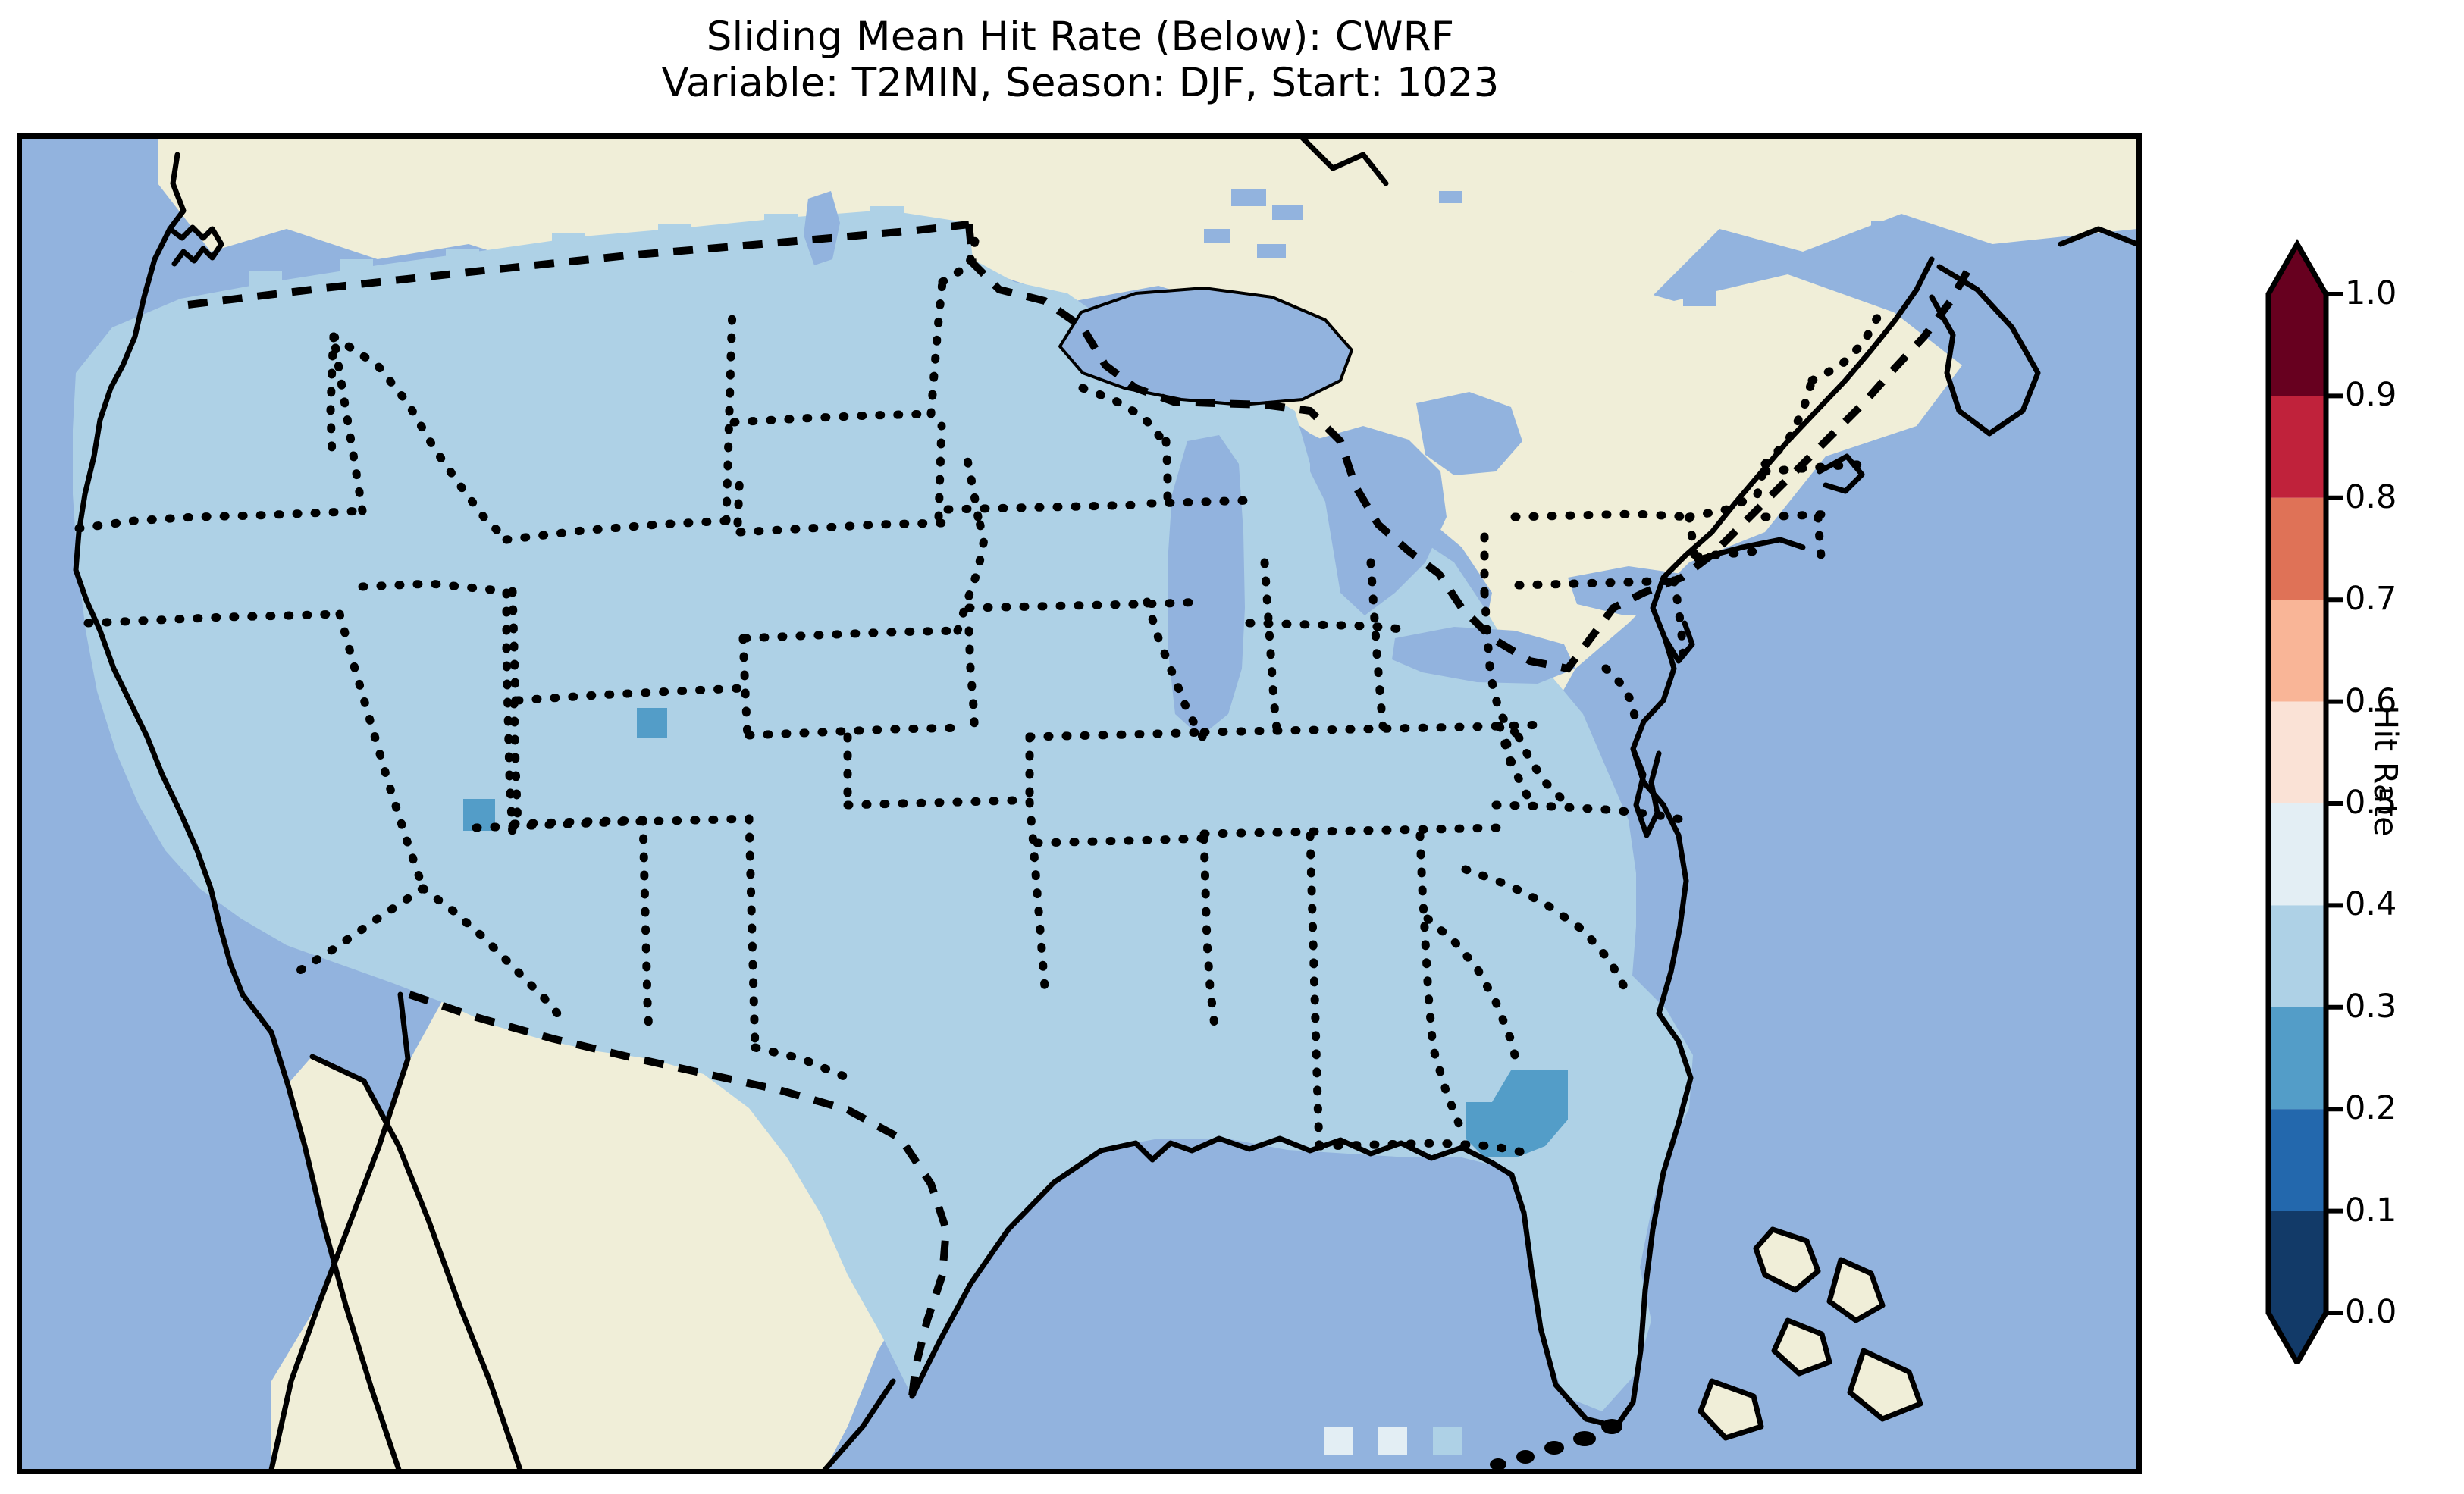 The height and width of the screenshot is (1494, 2464). I want to click on border-nc-sc, so click(1547, 932).